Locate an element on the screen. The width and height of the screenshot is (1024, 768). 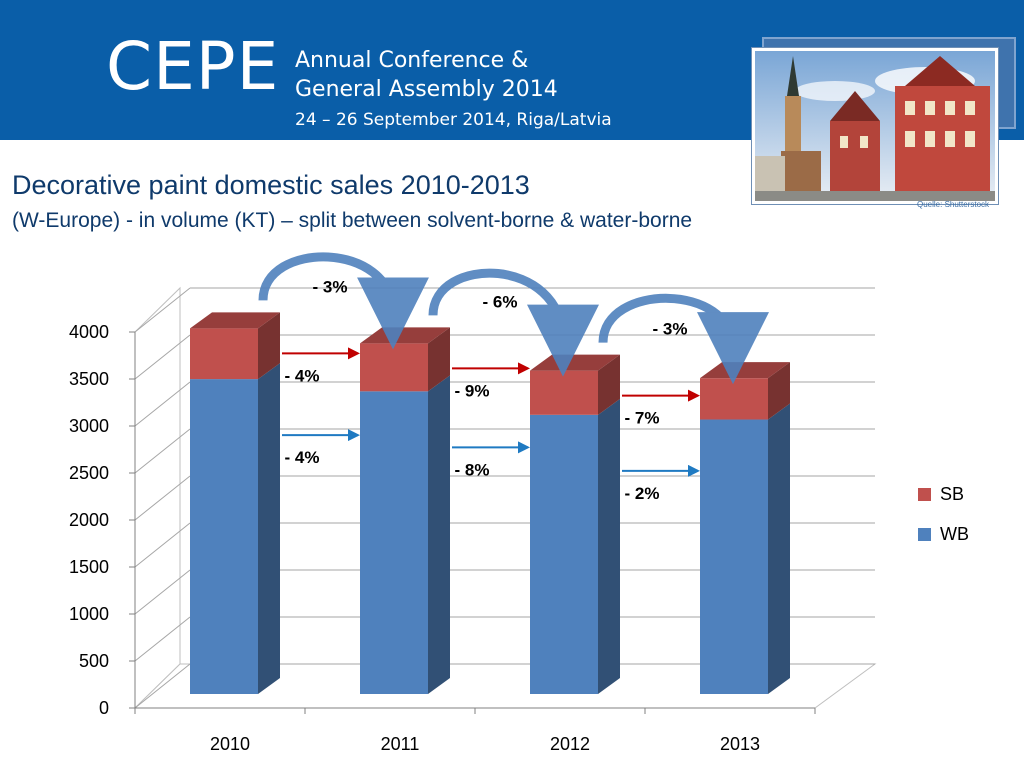
sb-change-label: - 4% is located at coordinates (302, 375).